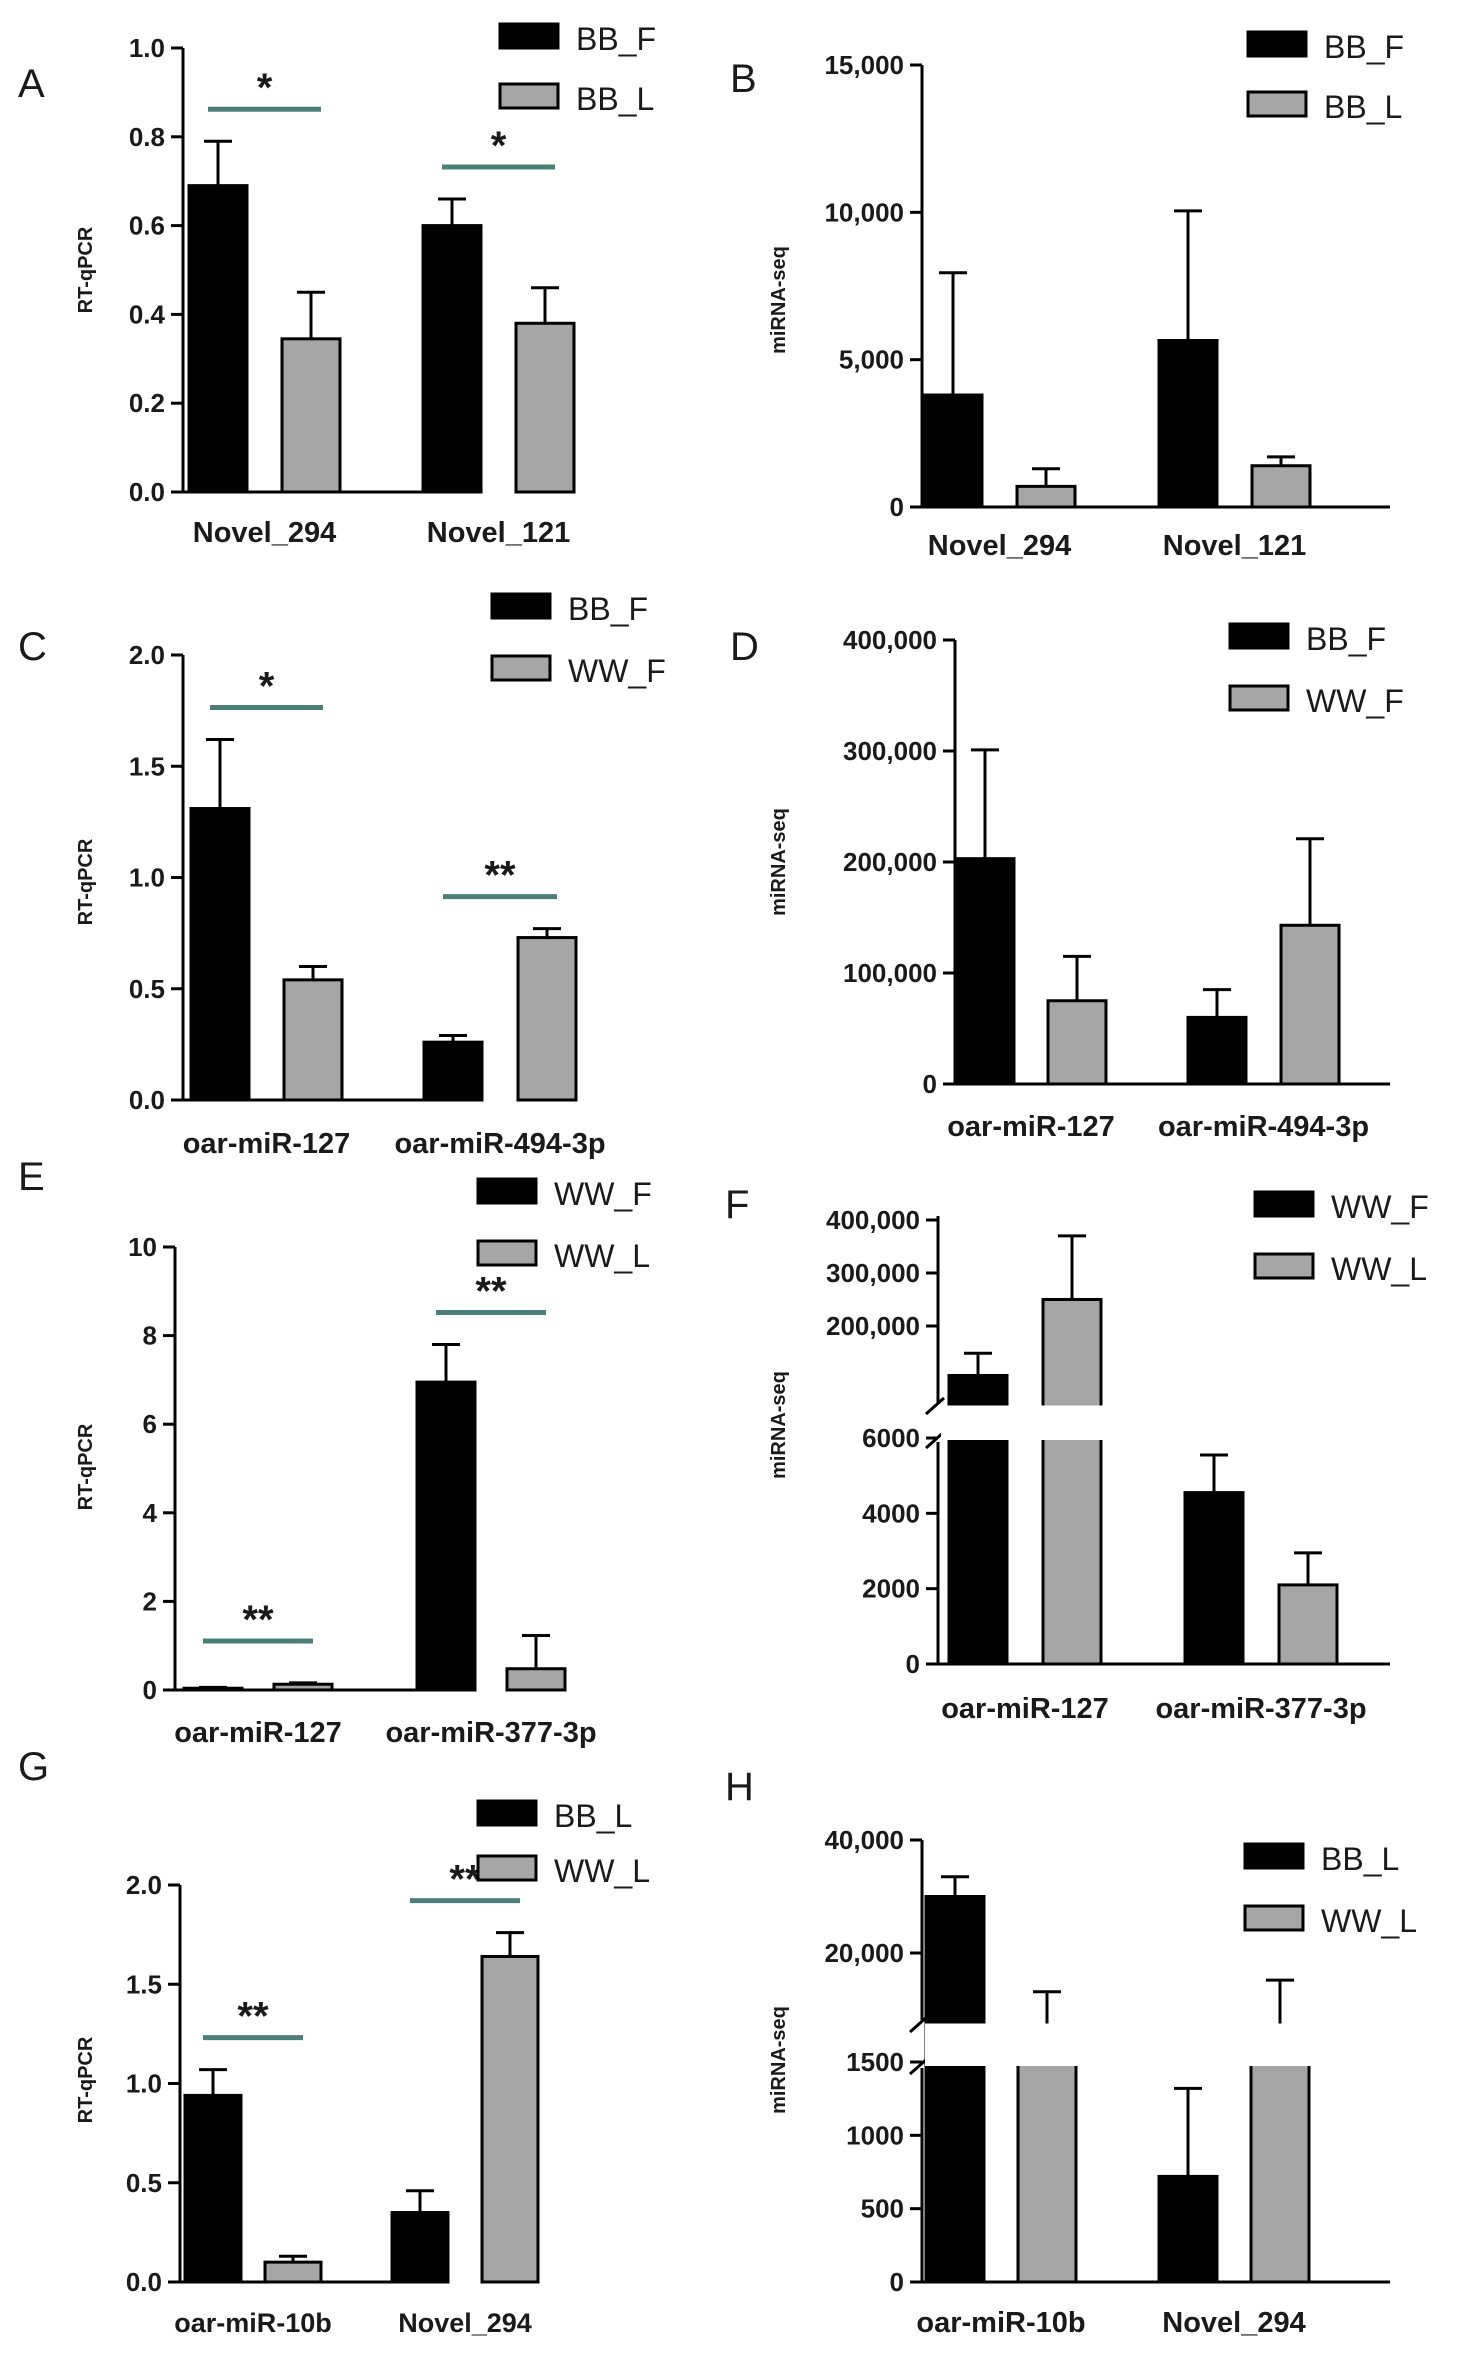 Image resolution: width=1469 pixels, height=2369 pixels. What do you see at coordinates (873, 1326) in the screenshot?
I see `y-tick-label: 200,000` at bounding box center [873, 1326].